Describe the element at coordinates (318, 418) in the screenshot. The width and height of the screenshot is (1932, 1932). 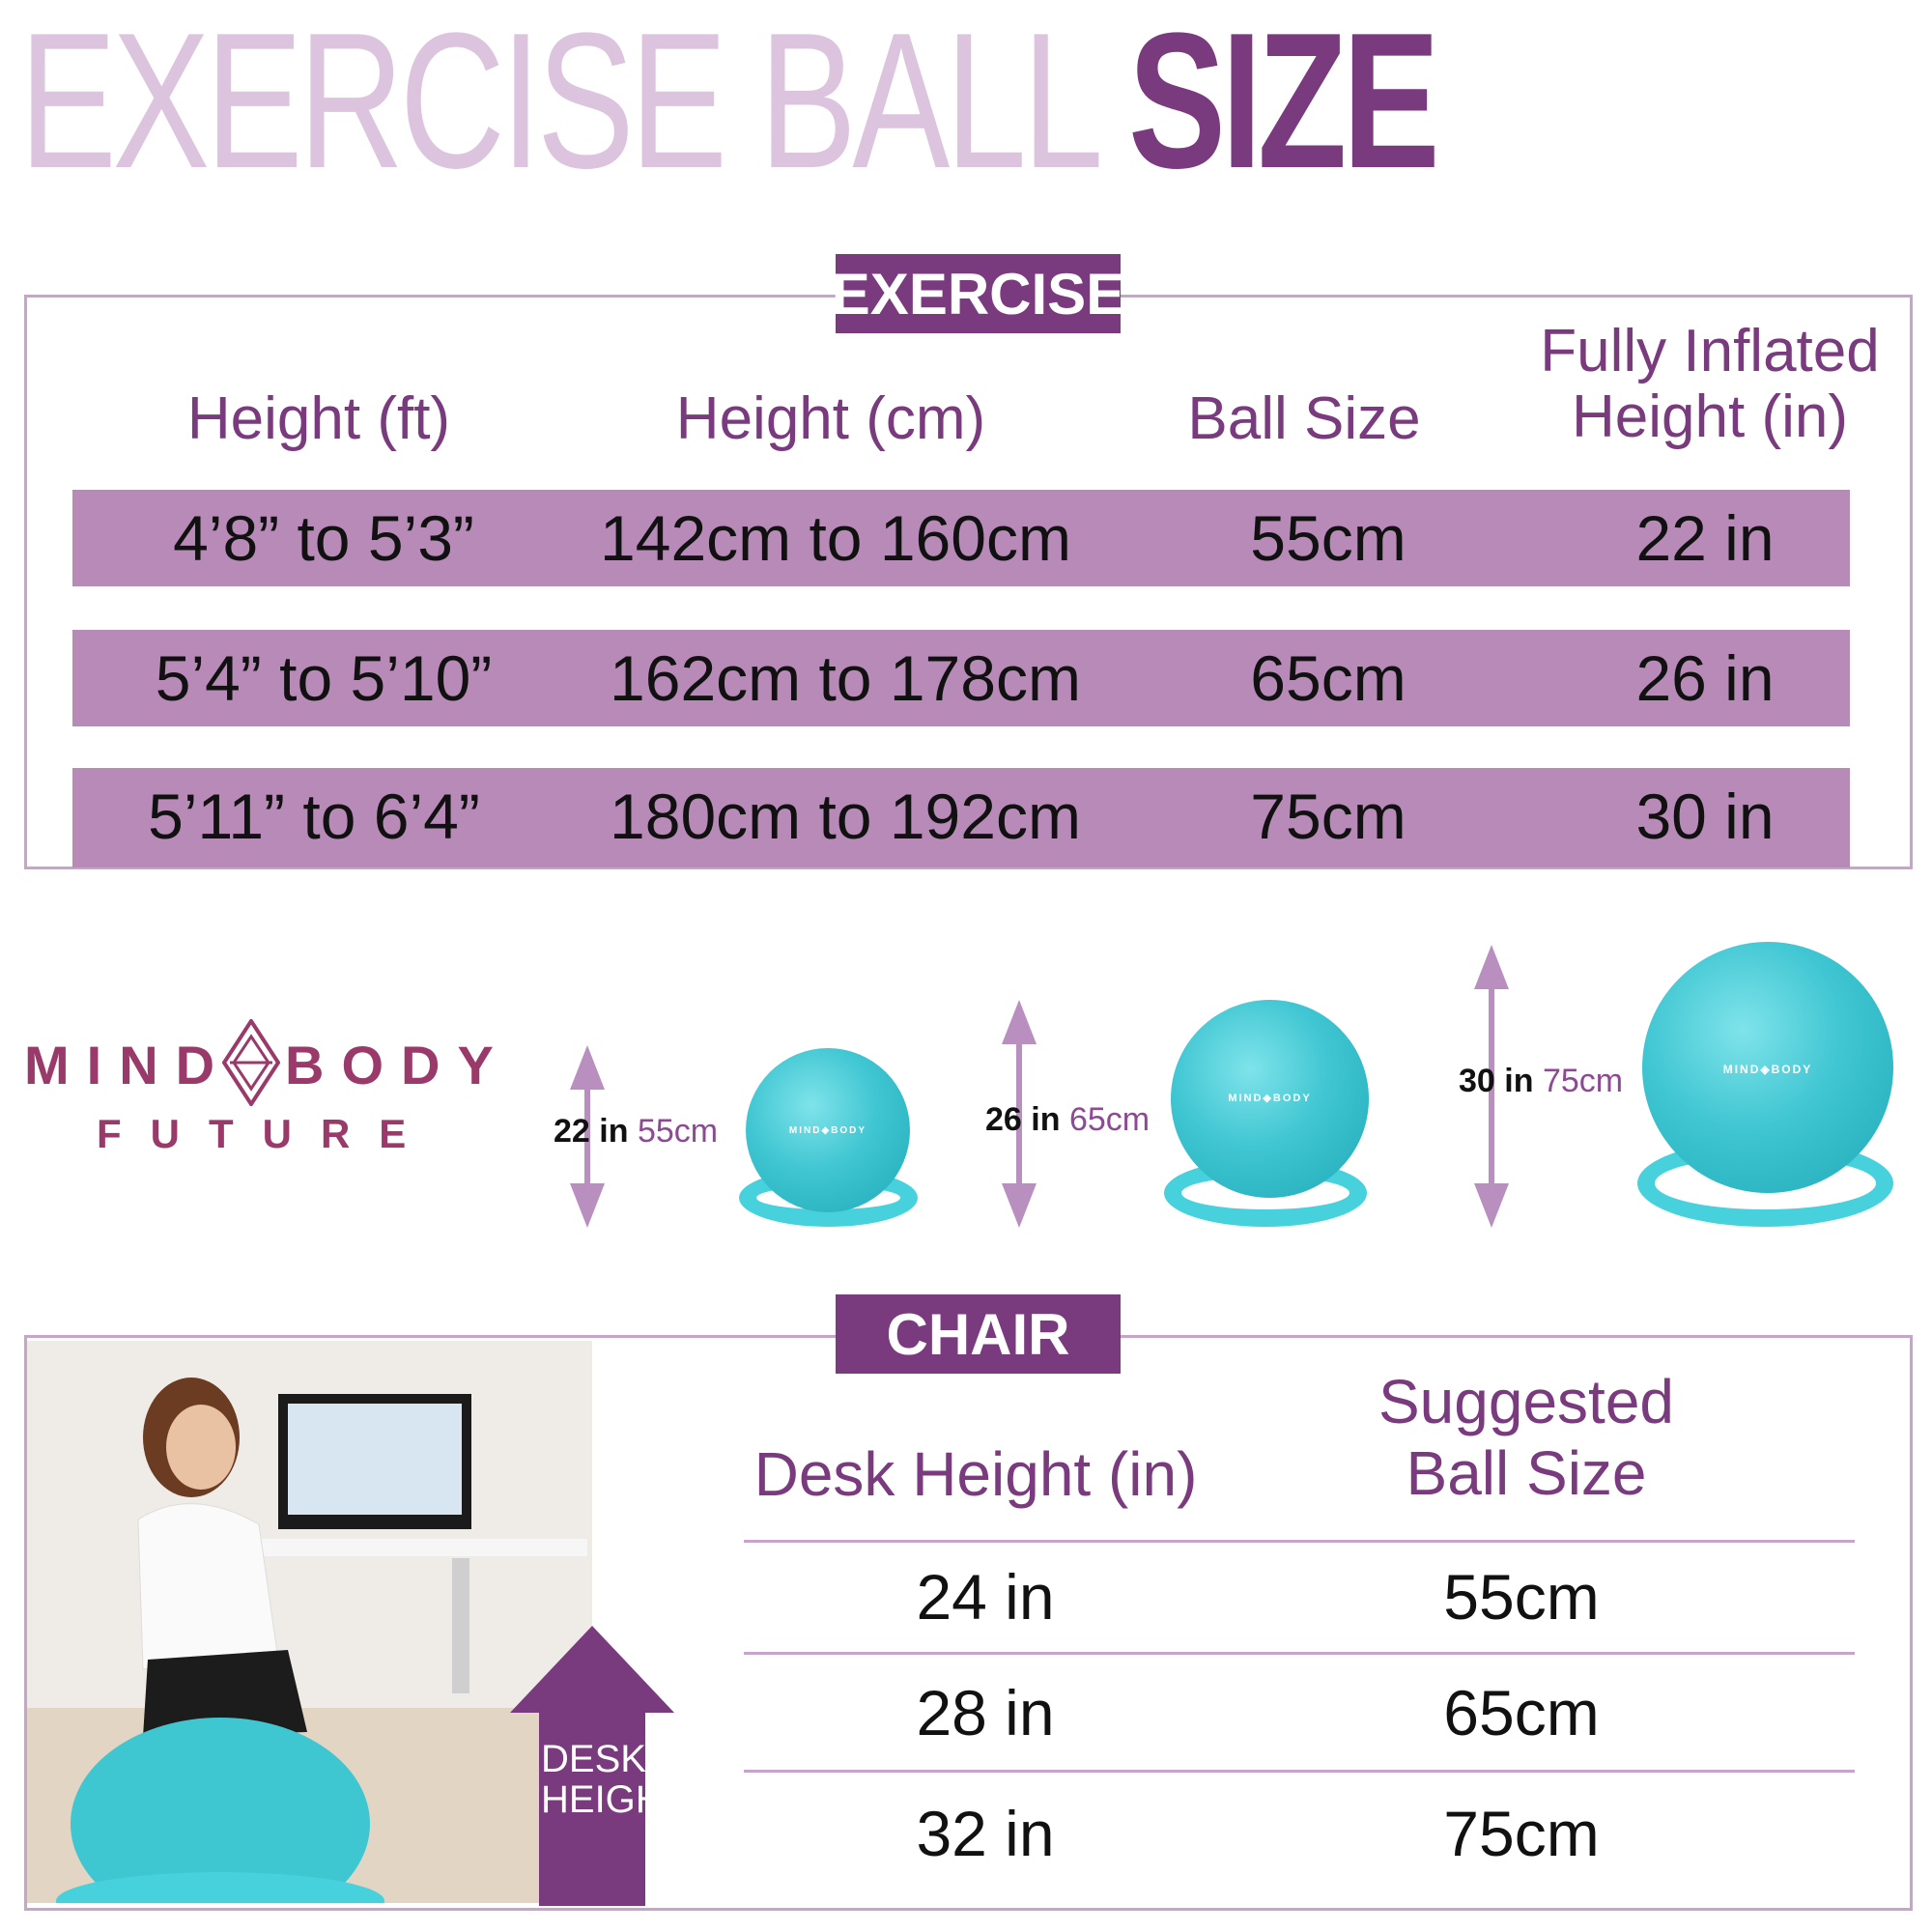
I see `header-height-ft: Height (ft)` at that location.